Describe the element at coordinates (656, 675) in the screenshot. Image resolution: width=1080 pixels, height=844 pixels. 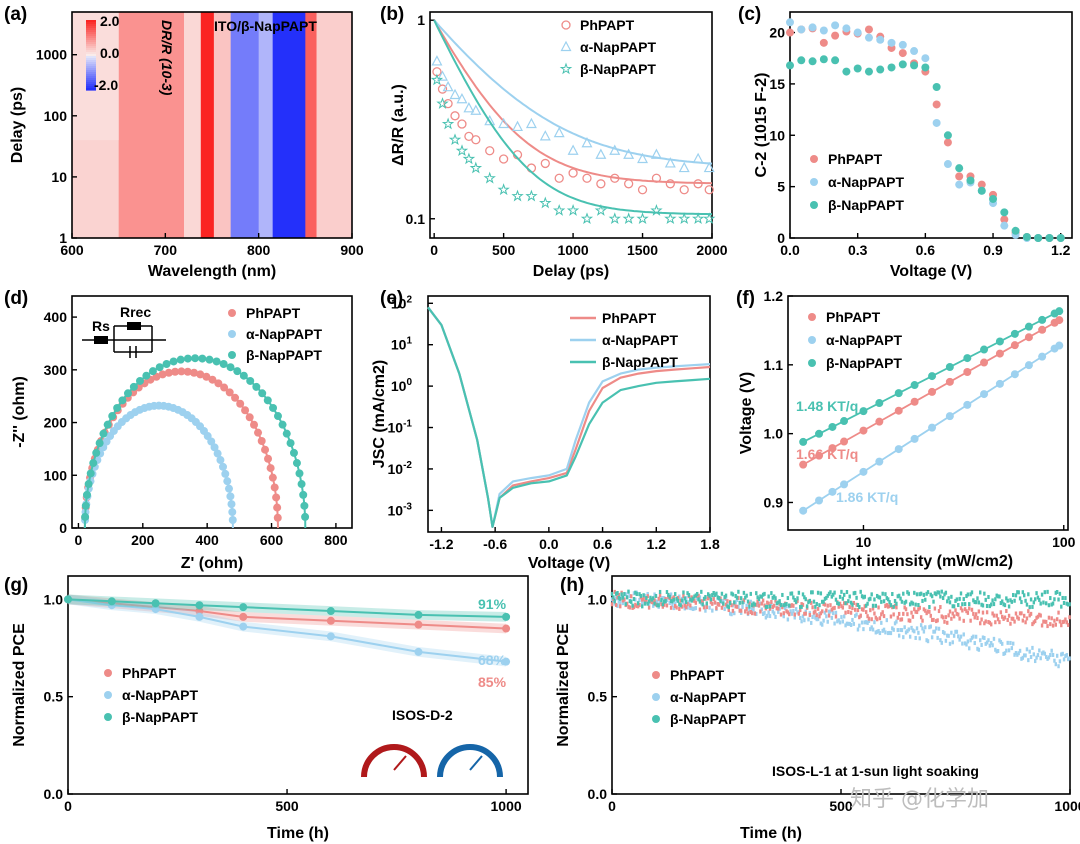
I see `legend-marker` at that location.